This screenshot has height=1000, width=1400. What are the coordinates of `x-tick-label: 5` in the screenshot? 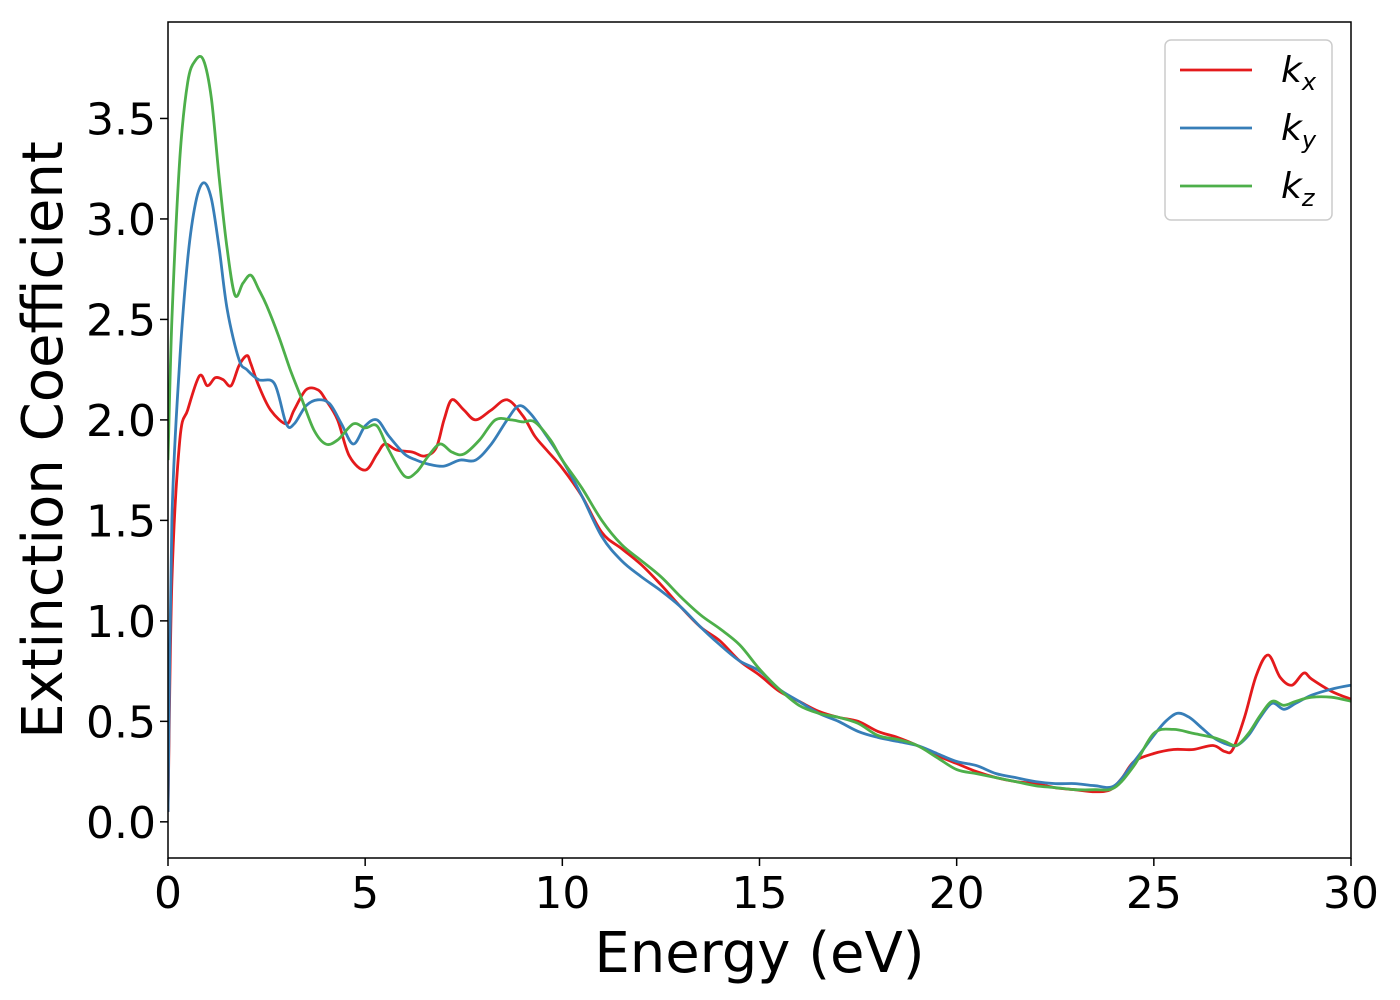 It's located at (365, 893).